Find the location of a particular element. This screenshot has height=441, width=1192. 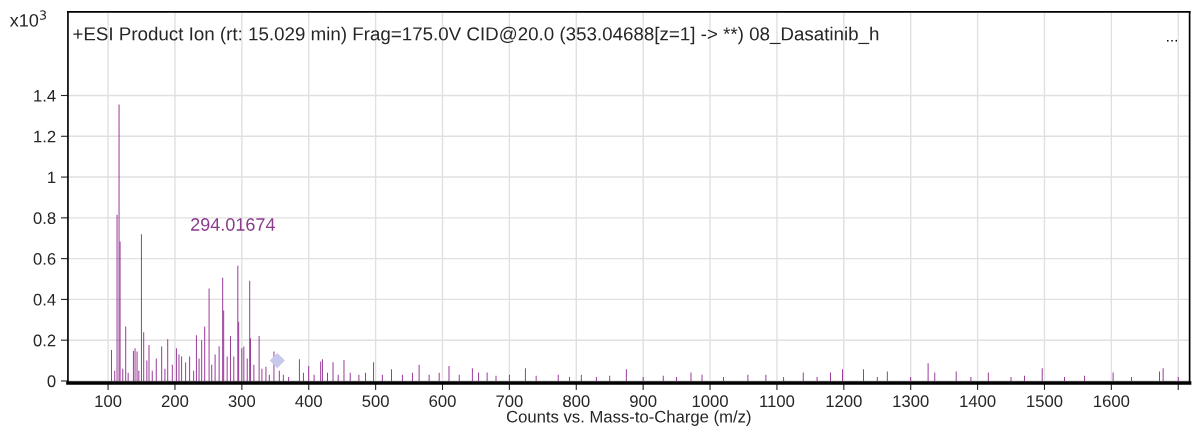

y-tick-label: 0.4 is located at coordinates (44, 299).